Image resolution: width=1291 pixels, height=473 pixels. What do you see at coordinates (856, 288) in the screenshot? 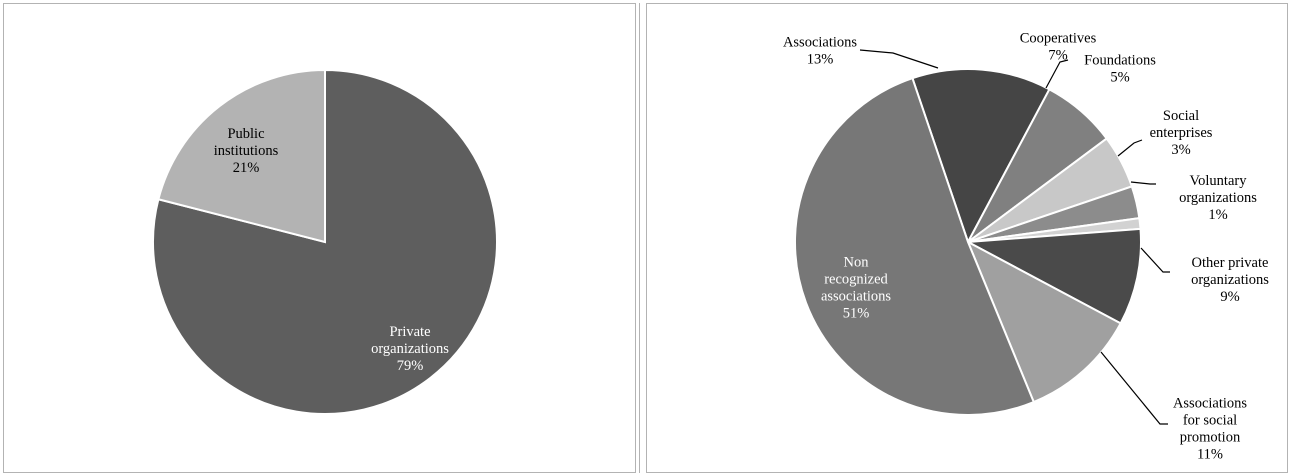
I see `label-non-recognized-associations: Non recognized associations 51%` at bounding box center [856, 288].